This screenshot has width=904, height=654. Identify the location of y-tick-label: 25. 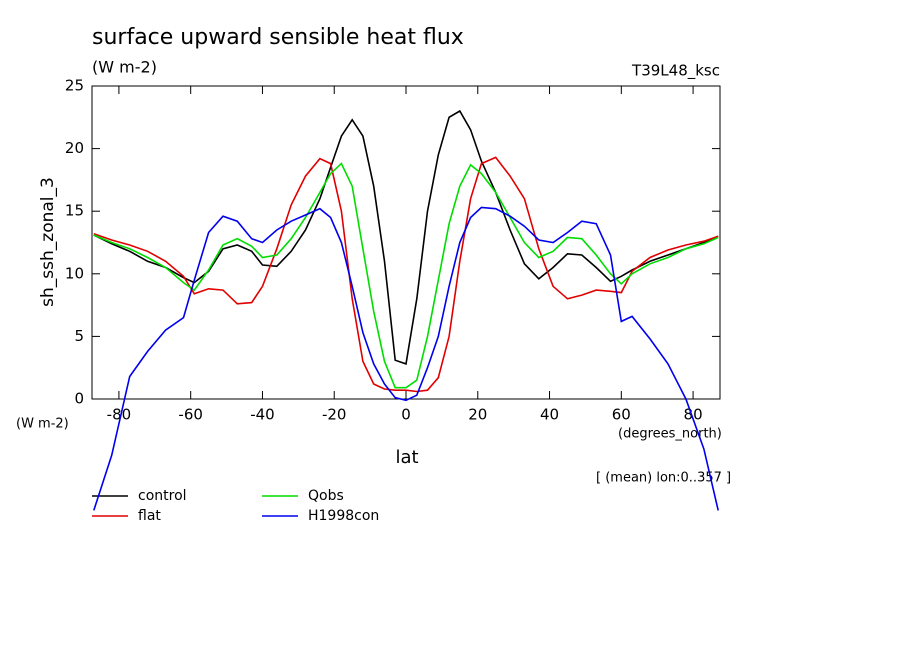
(74, 86).